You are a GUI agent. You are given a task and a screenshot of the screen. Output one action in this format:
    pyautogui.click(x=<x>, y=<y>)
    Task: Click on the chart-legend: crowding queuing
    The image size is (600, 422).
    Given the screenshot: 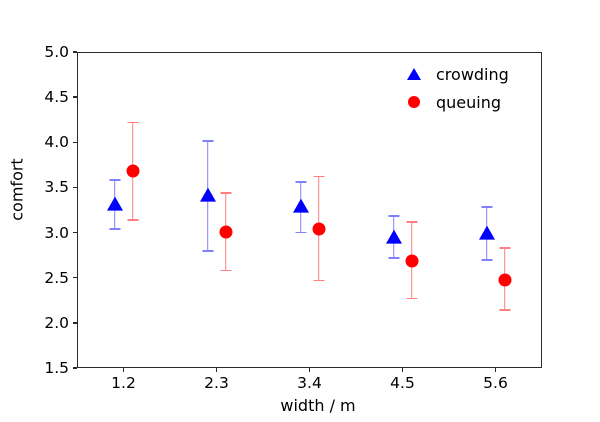 What is the action you would take?
    pyautogui.click(x=465, y=88)
    